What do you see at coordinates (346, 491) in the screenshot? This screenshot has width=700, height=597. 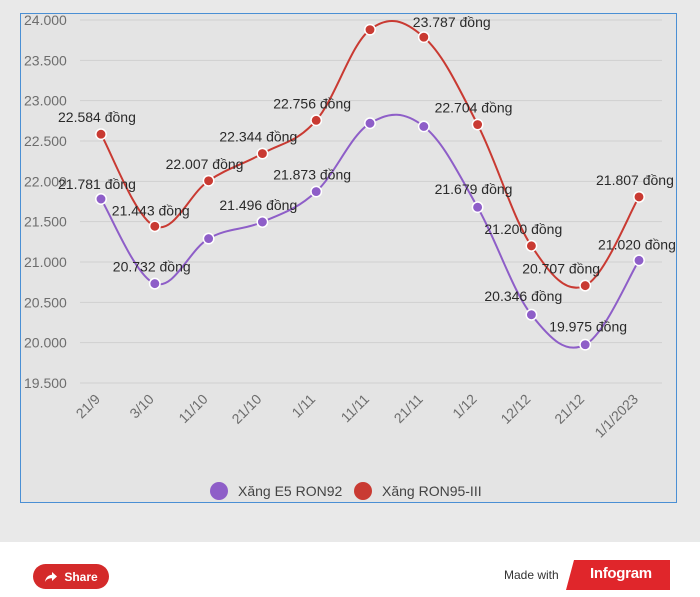 I see `legend: Xăng E5 RON92 Xăng RON95-III` at bounding box center [346, 491].